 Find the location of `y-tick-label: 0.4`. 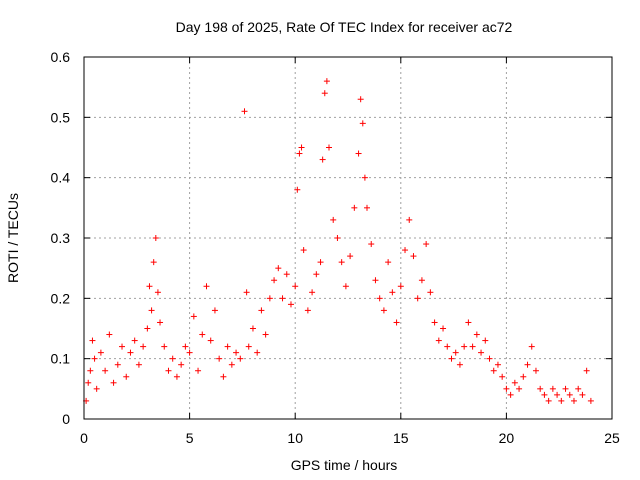

y-tick-label: 0.4 is located at coordinates (61, 178).